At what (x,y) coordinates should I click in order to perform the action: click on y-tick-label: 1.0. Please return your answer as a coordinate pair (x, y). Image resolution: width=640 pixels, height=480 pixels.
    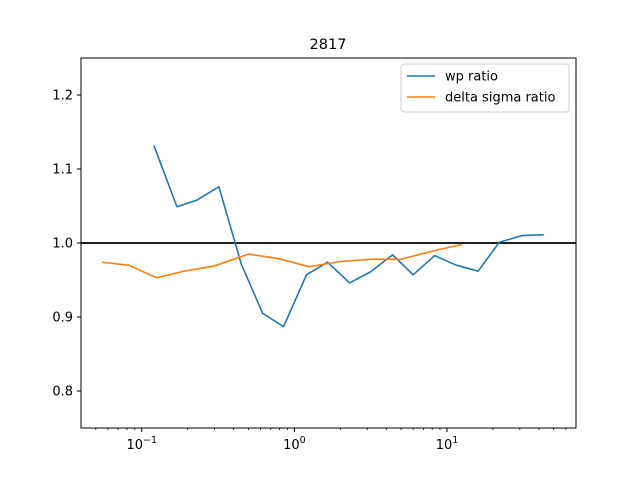
    Looking at the image, I should click on (62, 244).